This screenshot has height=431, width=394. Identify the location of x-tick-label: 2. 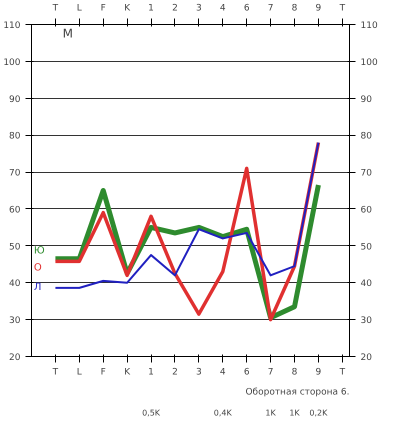
(175, 9).